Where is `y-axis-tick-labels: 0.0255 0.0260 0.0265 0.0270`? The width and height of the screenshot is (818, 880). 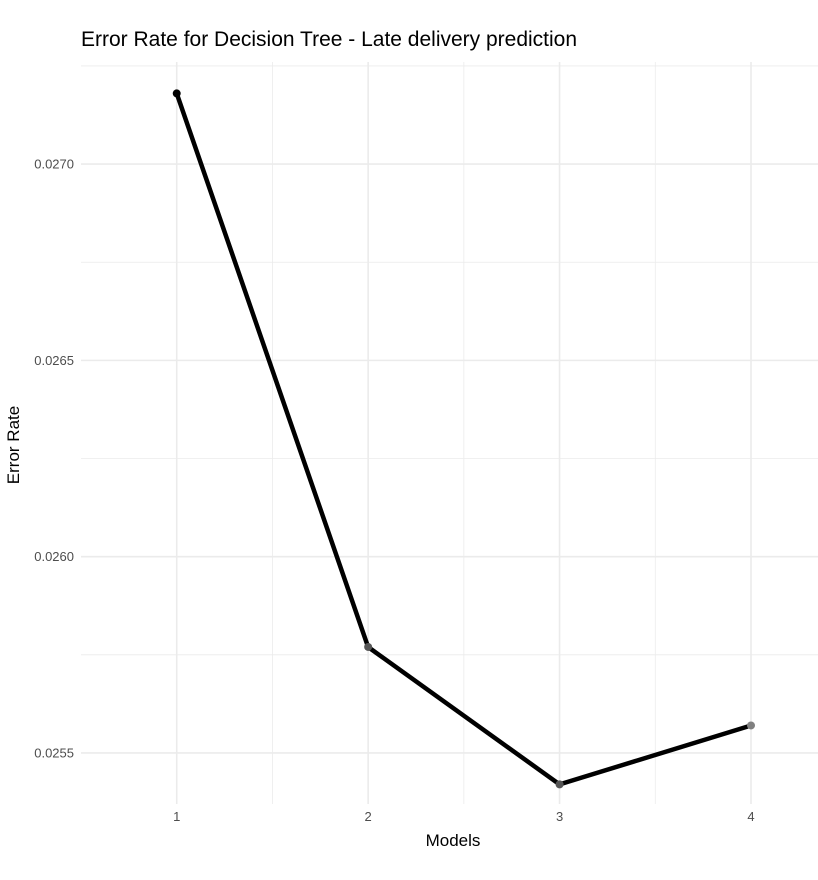
y-axis-tick-labels: 0.0255 0.0260 0.0265 0.0270 is located at coordinates (54, 459).